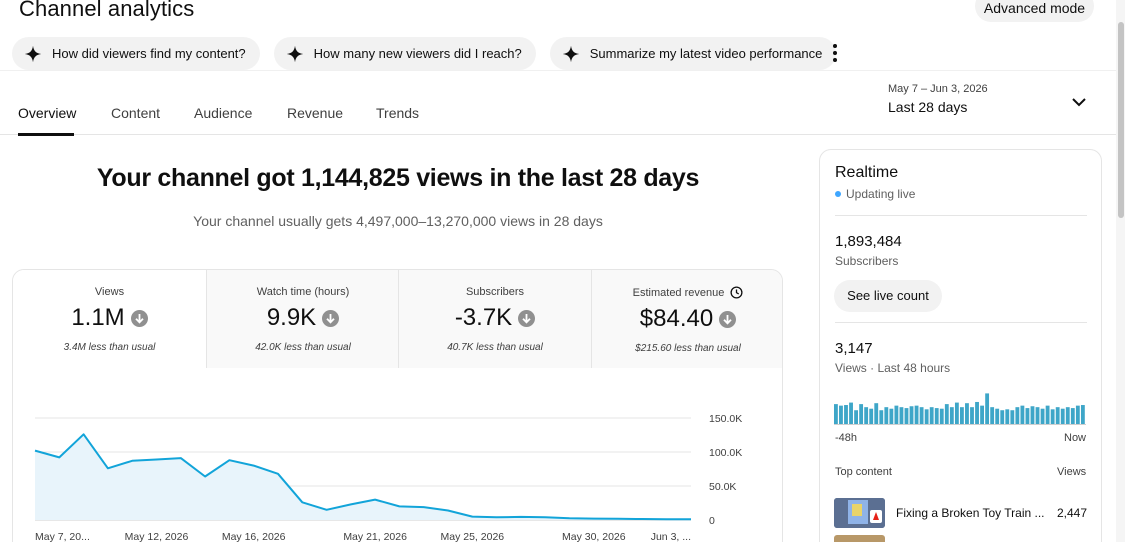  Describe the element at coordinates (846, 438) in the screenshot. I see `realtime-axis-start: -48h` at that location.